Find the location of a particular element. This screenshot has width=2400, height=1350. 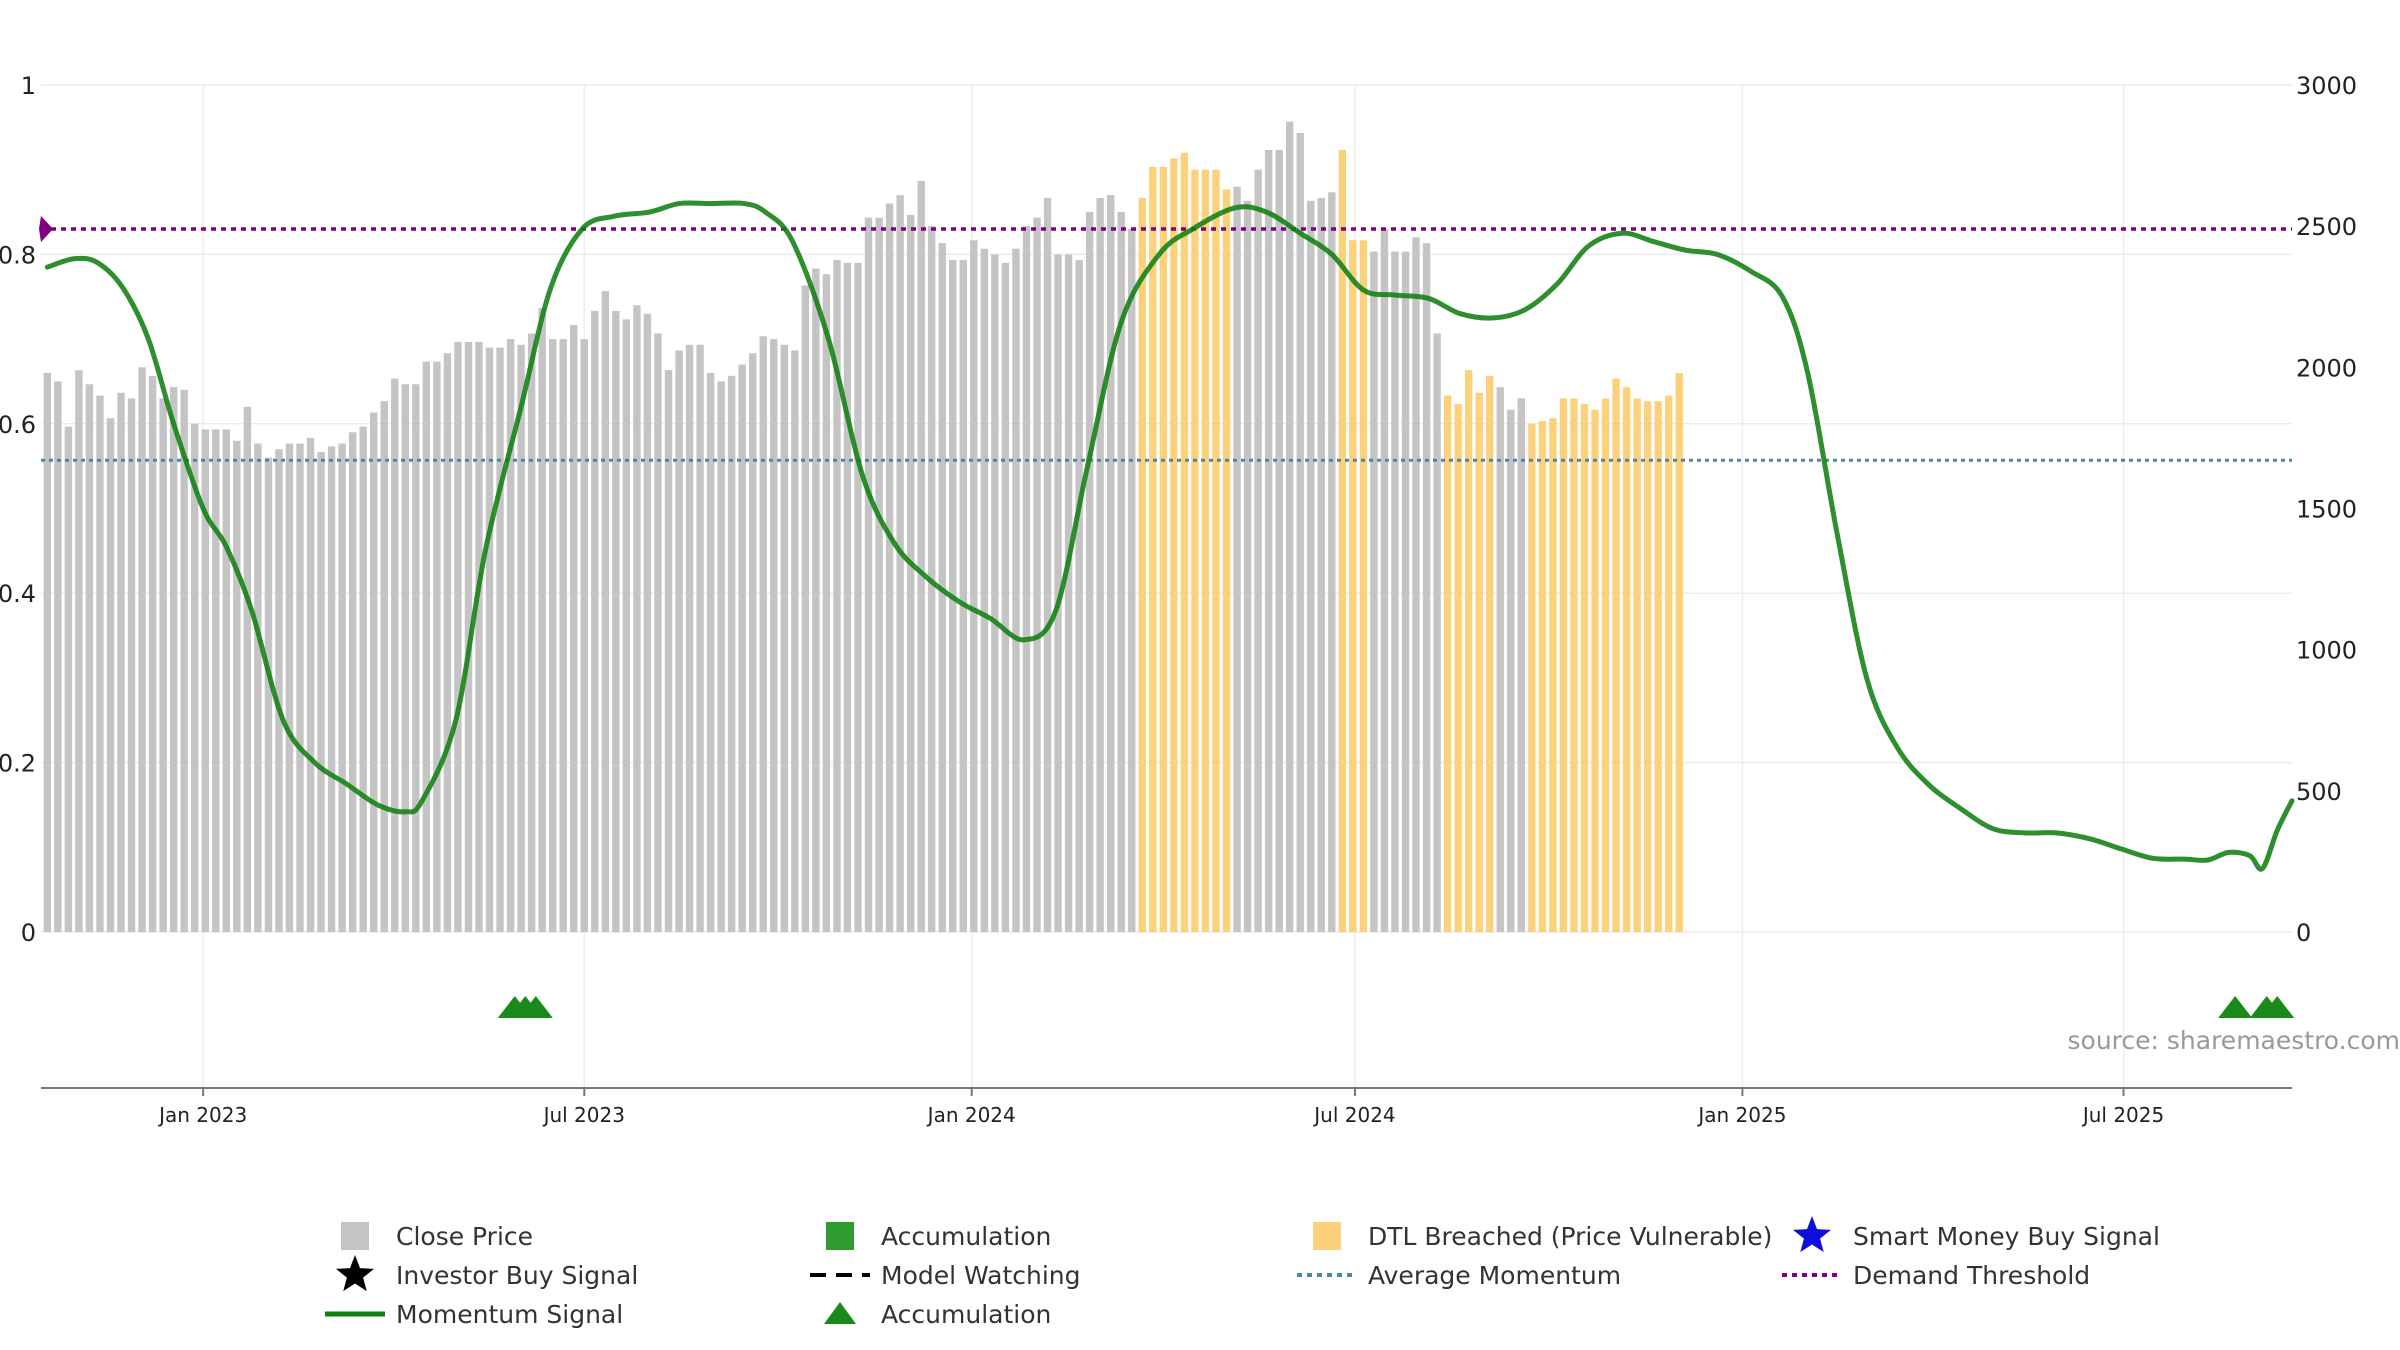

accumulation-markers is located at coordinates (1396, 1007).